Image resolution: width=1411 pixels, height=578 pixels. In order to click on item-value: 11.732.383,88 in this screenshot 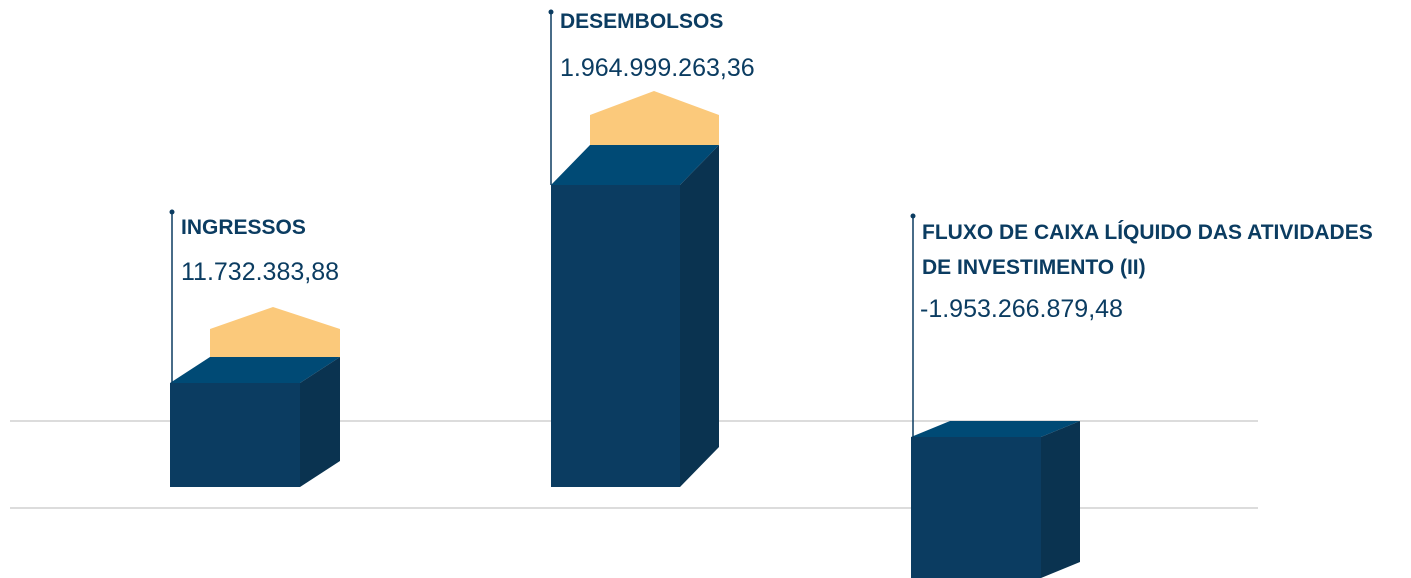, I will do `click(260, 272)`.